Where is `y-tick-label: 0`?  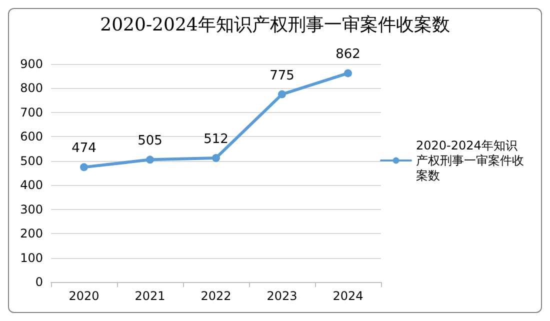
y-tick-label: 0 is located at coordinates (39, 282).